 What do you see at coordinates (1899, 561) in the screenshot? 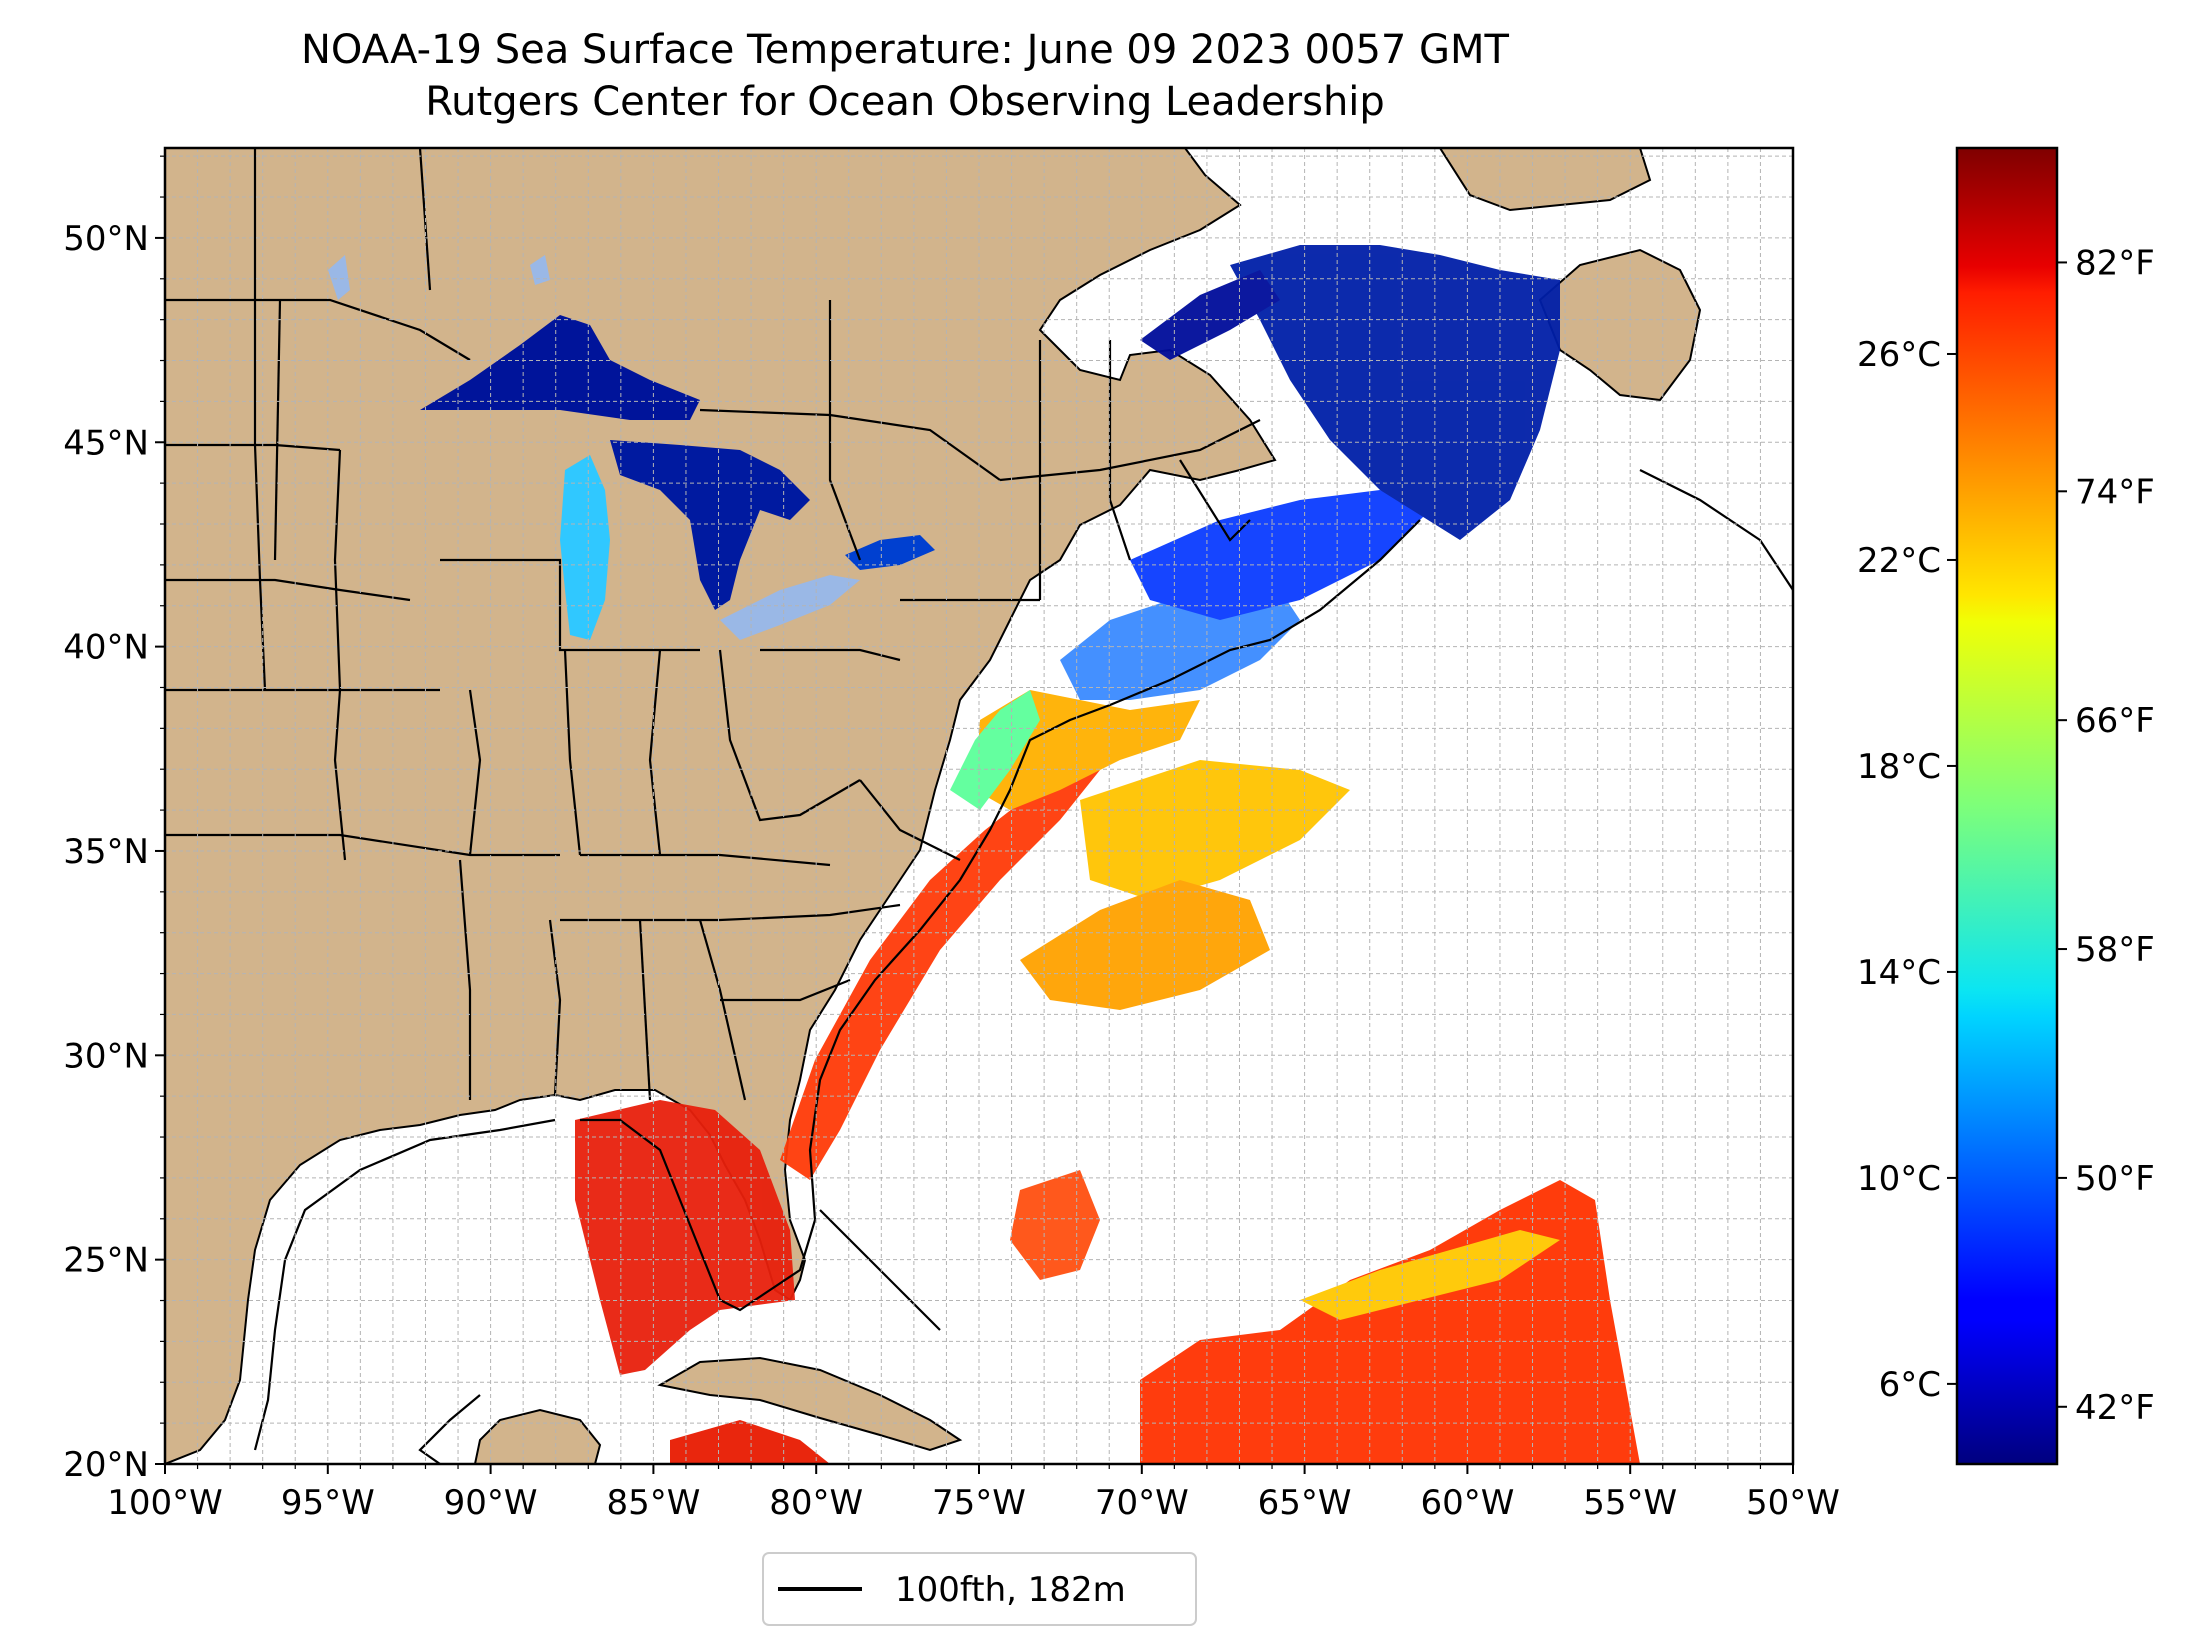
I see `colorbar-c-label: 22°C` at bounding box center [1899, 561].